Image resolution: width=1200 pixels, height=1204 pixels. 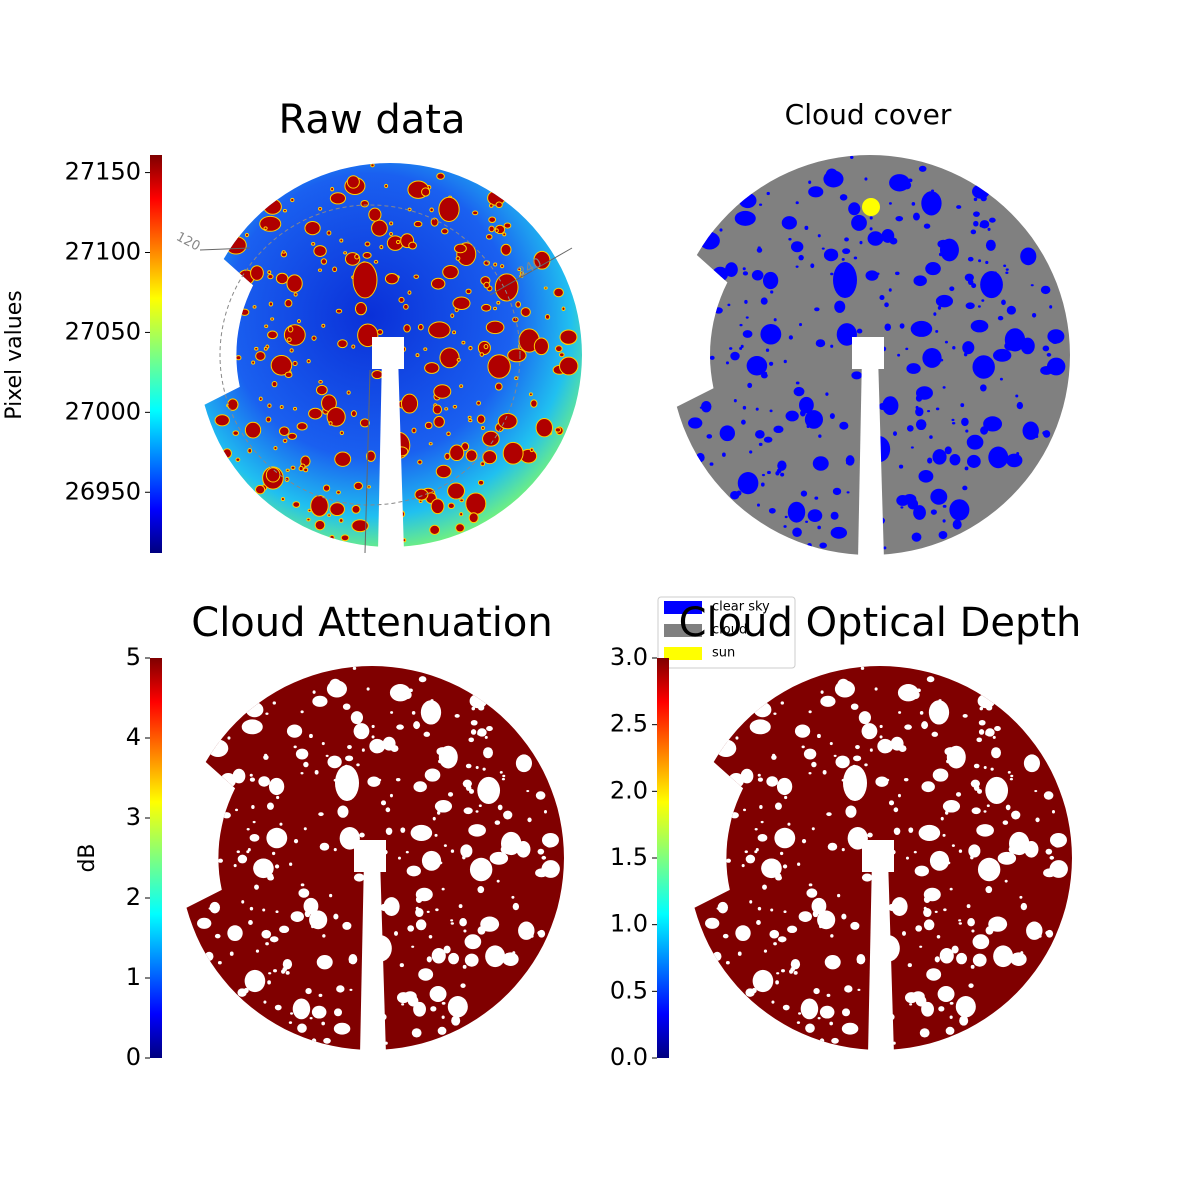 What do you see at coordinates (629, 657) in the screenshot?
I see `colorbar-tick-label: 3.0` at bounding box center [629, 657].